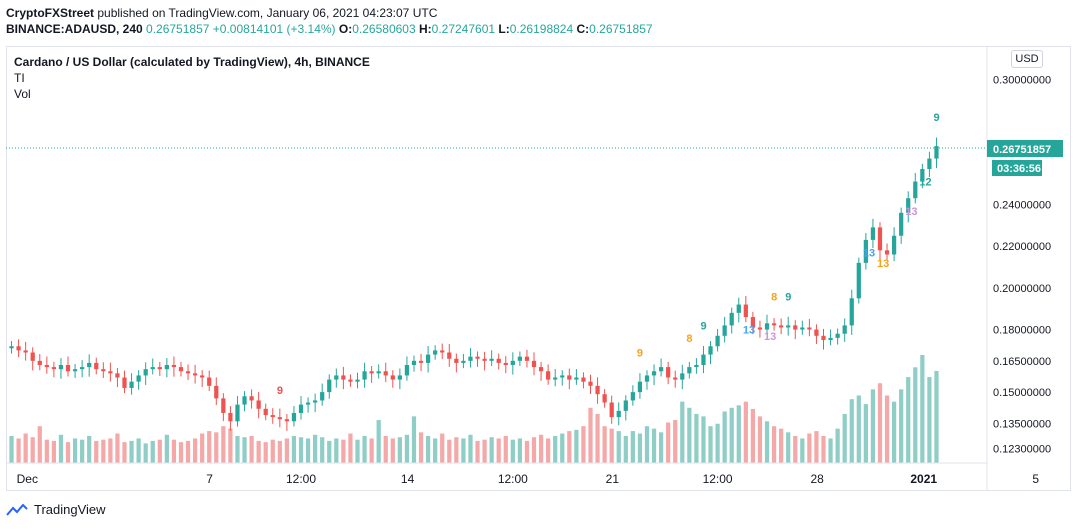 The width and height of the screenshot is (1073, 529). I want to click on td-count-label: 9, so click(280, 391).